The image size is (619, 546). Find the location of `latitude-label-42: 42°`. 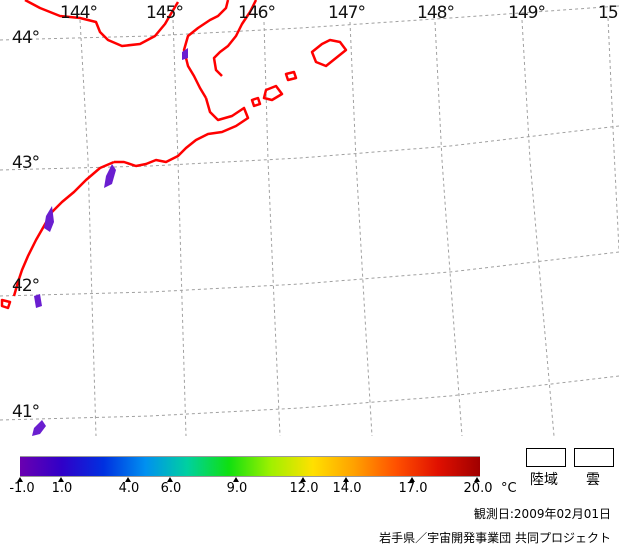

latitude-label-42: 42° is located at coordinates (26, 286).